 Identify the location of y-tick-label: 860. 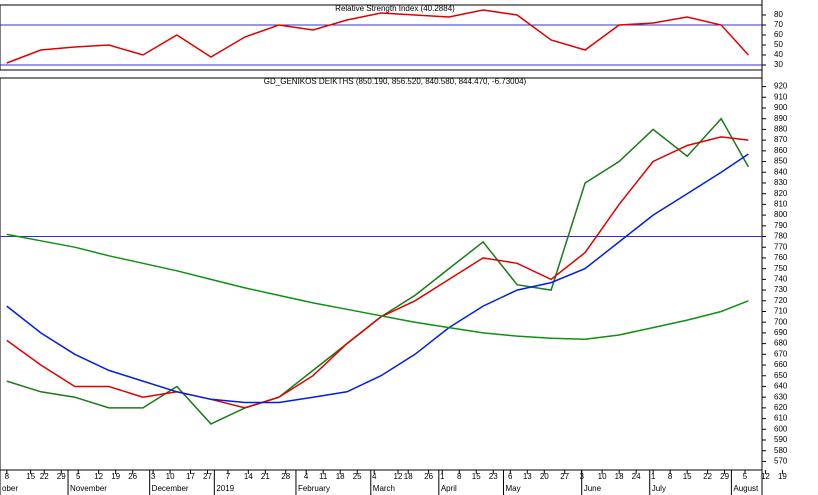
(781, 150).